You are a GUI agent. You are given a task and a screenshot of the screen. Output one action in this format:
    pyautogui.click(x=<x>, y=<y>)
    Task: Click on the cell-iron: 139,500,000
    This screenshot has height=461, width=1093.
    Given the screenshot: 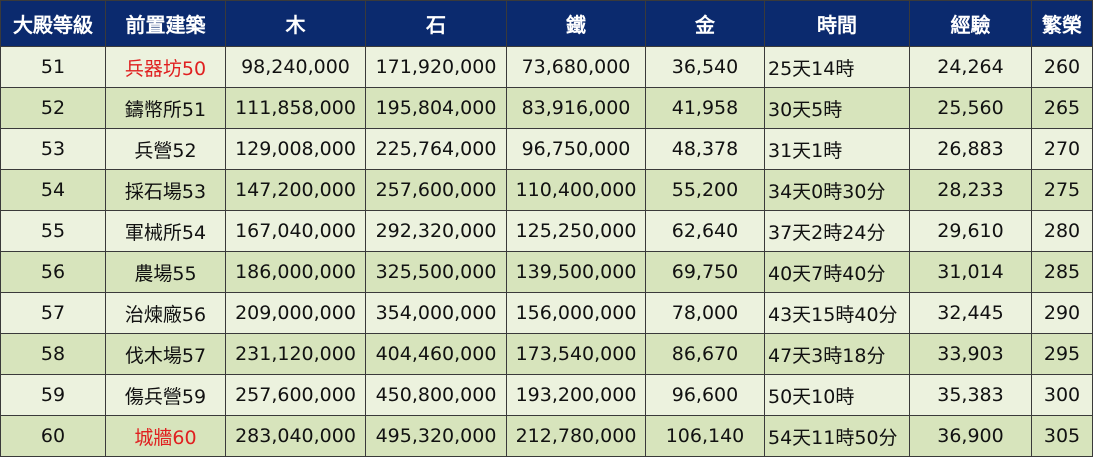 What is the action you would take?
    pyautogui.click(x=576, y=272)
    